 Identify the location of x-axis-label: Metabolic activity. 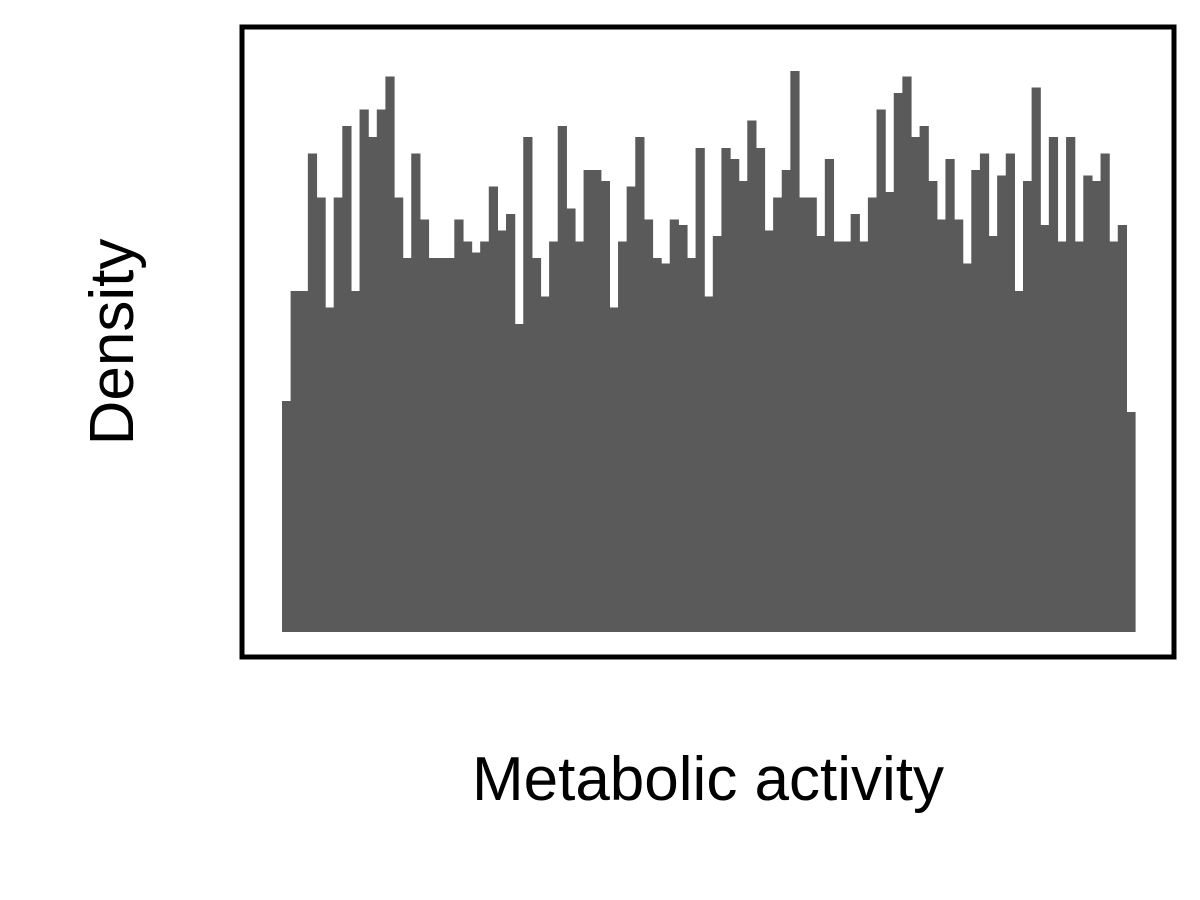
(708, 779).